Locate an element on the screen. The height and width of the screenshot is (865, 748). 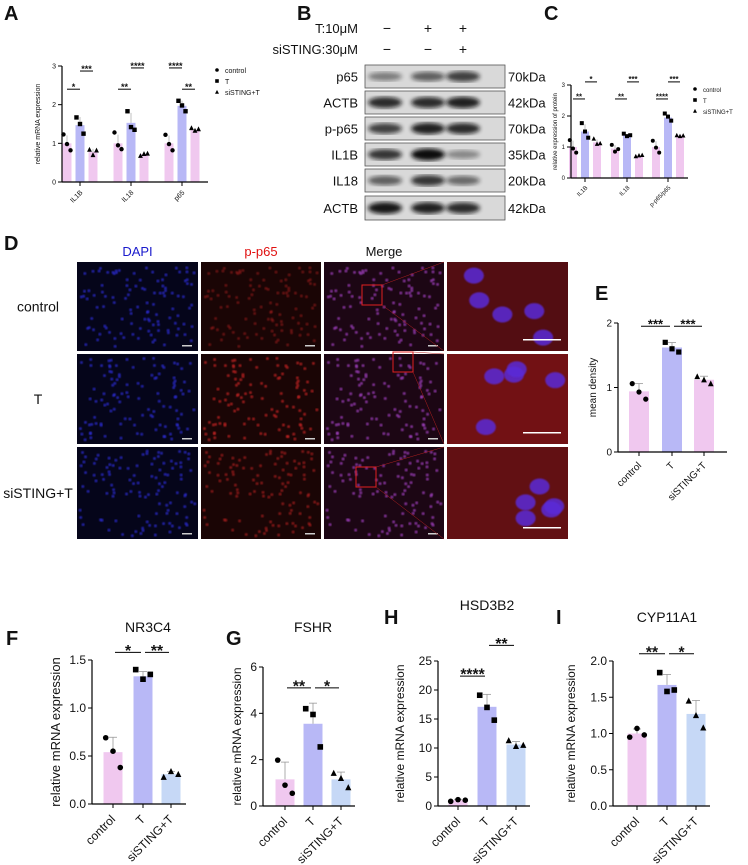
significance-label: * is located at coordinates (681, 652).